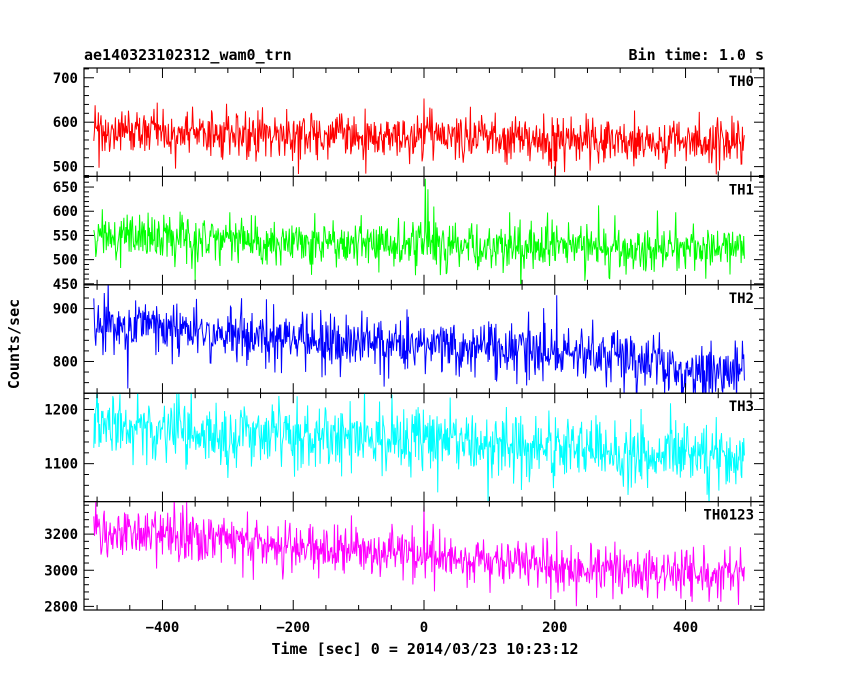  What do you see at coordinates (65, 188) in the screenshot?
I see `y-tick-label: 650` at bounding box center [65, 188].